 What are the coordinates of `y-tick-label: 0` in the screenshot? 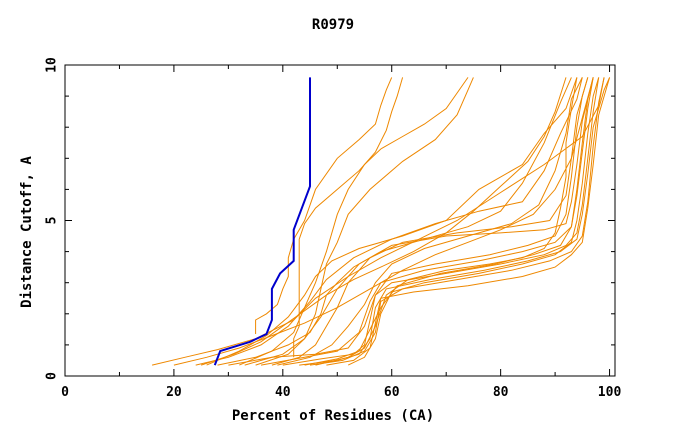 It's located at (52, 376).